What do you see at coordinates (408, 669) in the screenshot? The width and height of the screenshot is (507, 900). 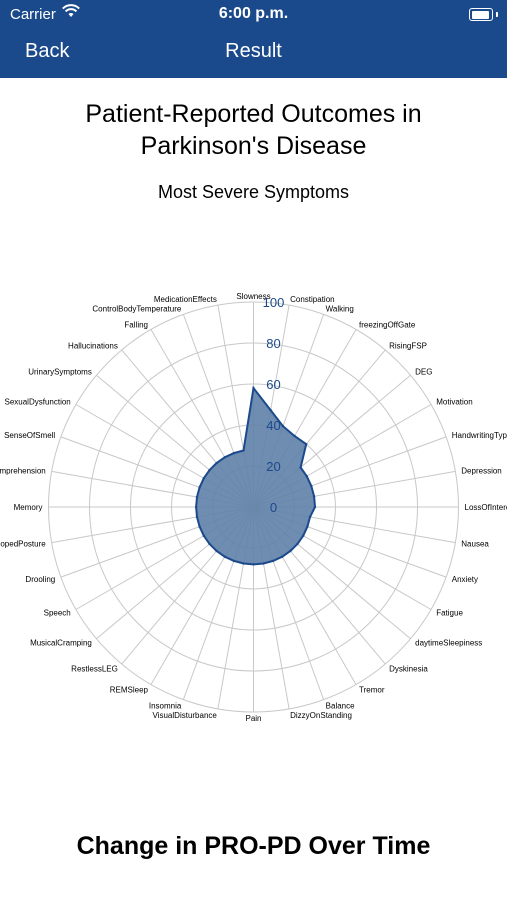 I see `category-label: Dyskinesia` at bounding box center [408, 669].